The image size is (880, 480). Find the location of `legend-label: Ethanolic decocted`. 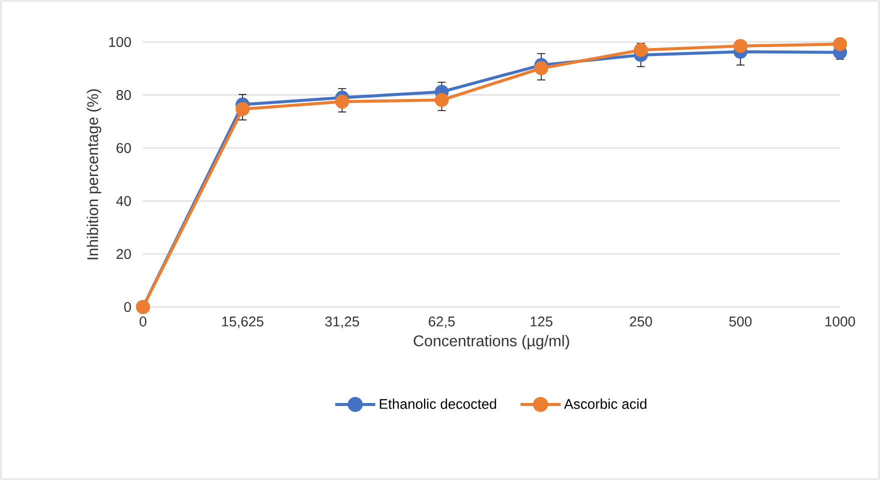

legend-label: Ethanolic decocted is located at coordinates (438, 403).